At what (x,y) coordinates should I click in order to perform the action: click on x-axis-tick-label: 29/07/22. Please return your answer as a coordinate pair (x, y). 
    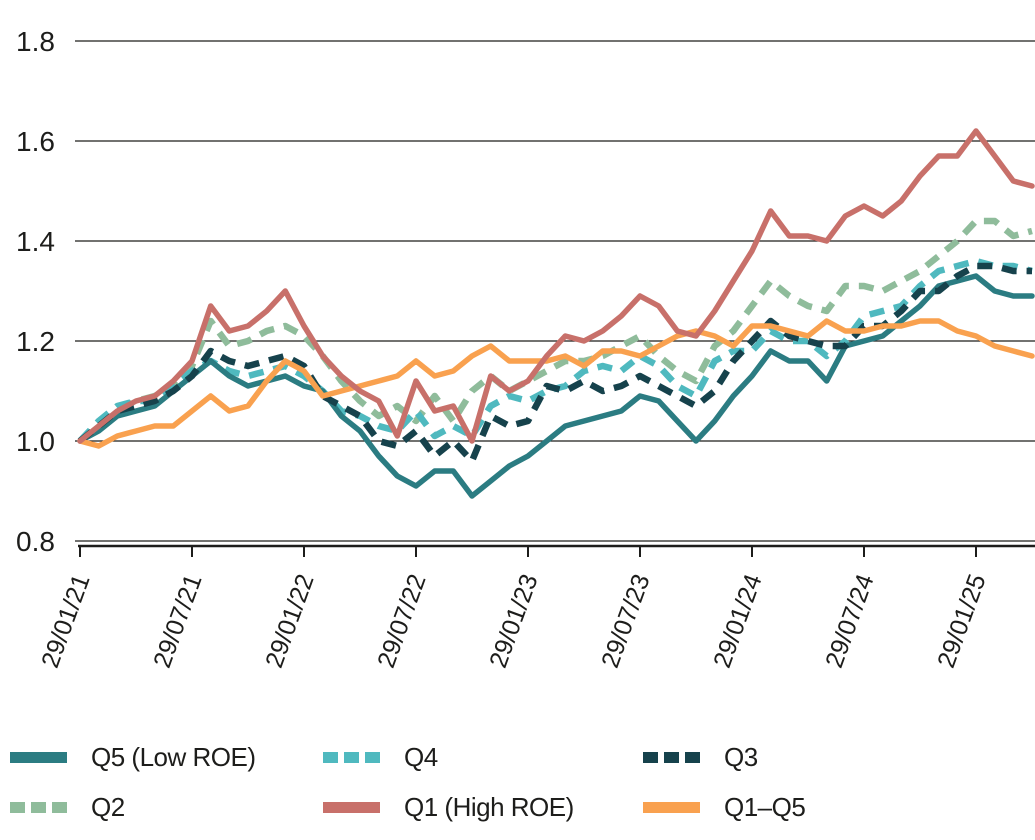
    Looking at the image, I should click on (402, 620).